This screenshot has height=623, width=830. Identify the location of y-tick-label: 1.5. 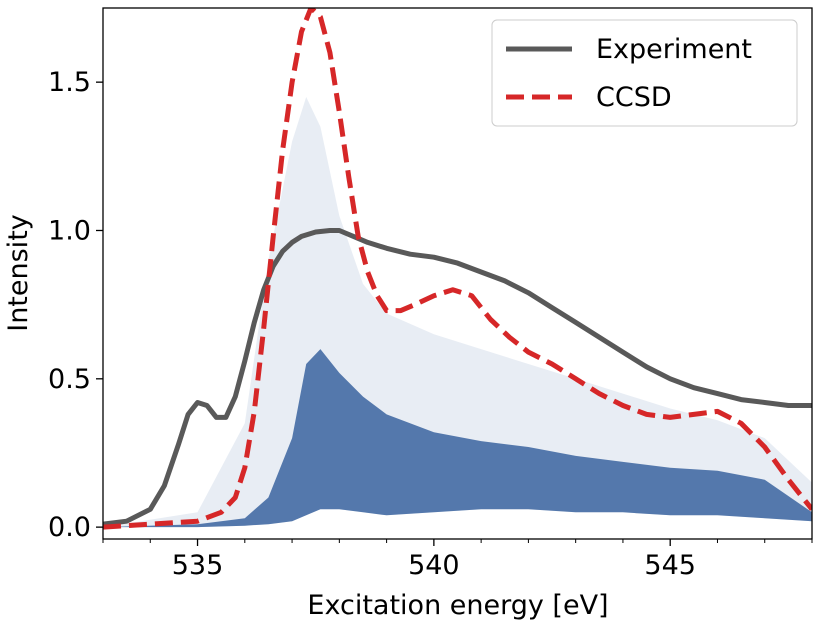
(69, 82).